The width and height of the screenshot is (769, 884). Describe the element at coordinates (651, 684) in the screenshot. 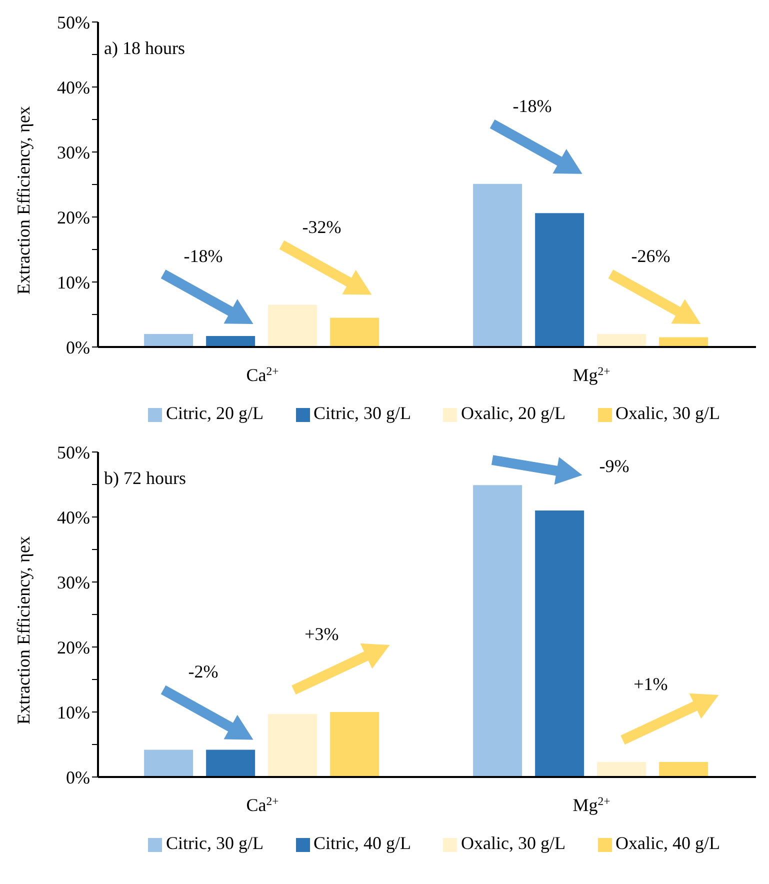

I see `annotation: +1%` at that location.